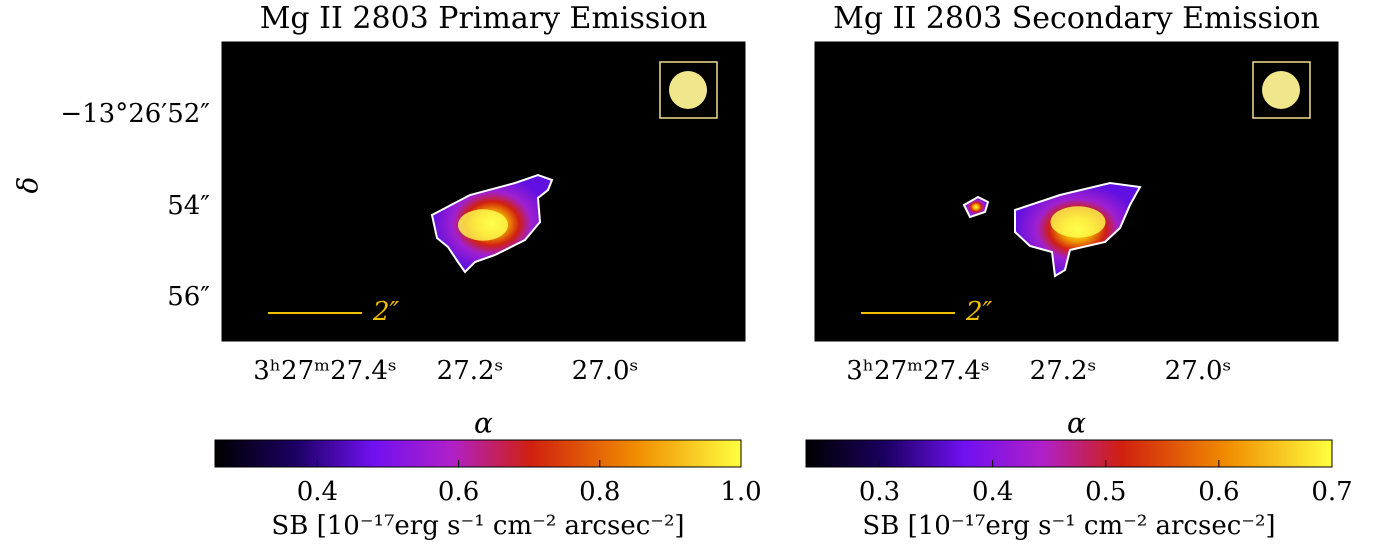  Describe the element at coordinates (1105, 492) in the screenshot. I see `colorbar-tick-label: 0.5` at that location.